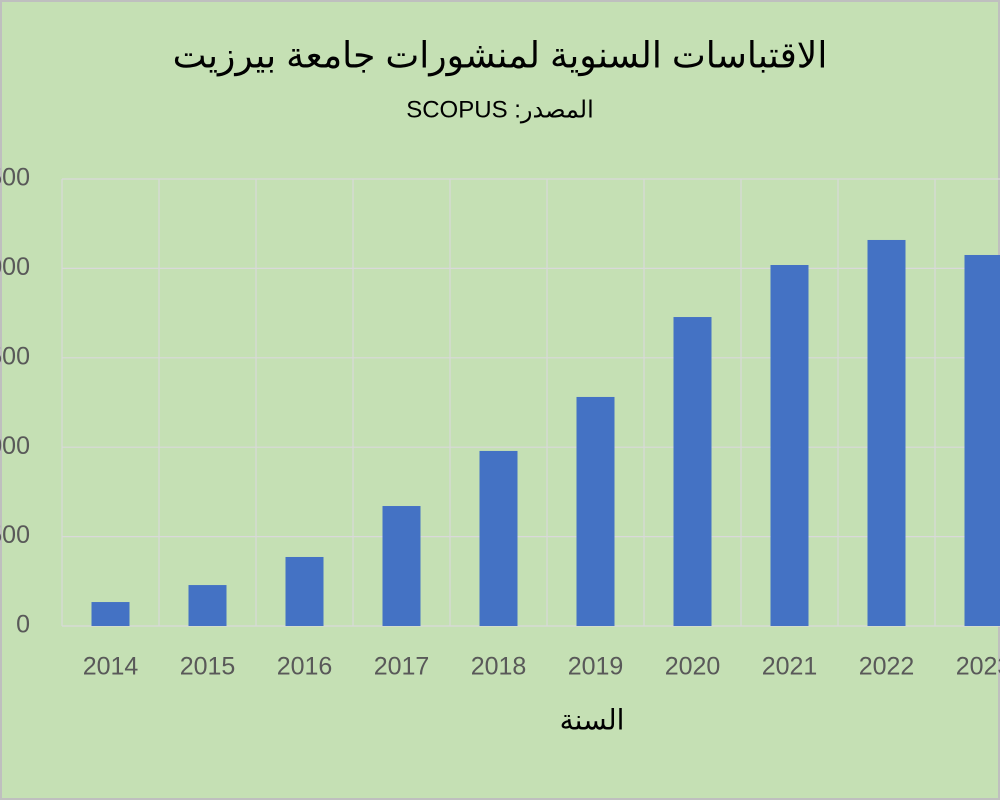 The width and height of the screenshot is (1000, 800). Describe the element at coordinates (15, 267) in the screenshot. I see `y-tick-label: 2000` at that location.